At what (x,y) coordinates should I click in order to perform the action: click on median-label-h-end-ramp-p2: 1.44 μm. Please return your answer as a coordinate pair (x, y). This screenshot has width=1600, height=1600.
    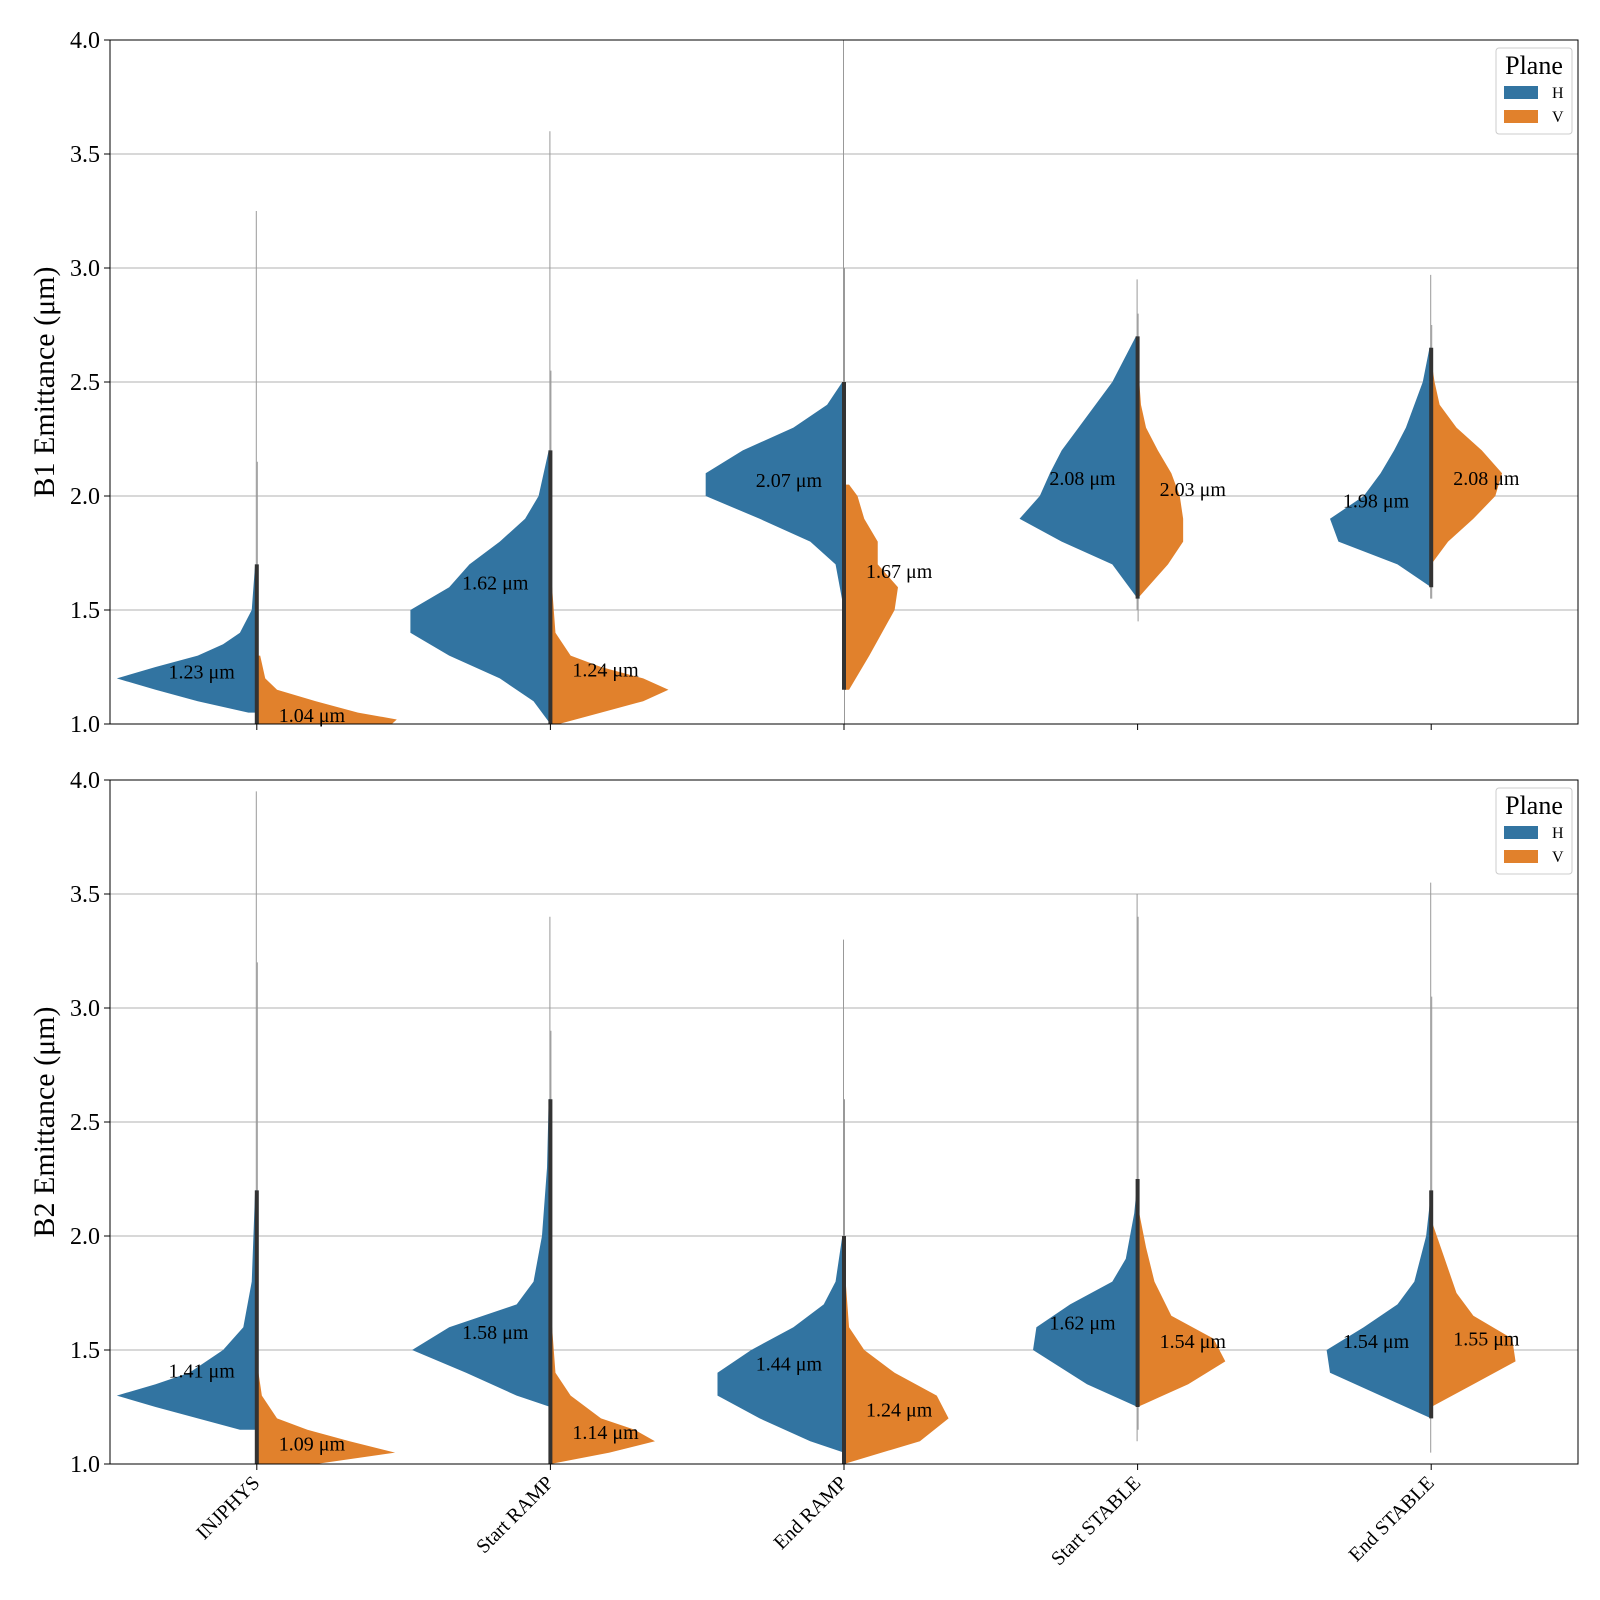
    Looking at the image, I should click on (789, 1365).